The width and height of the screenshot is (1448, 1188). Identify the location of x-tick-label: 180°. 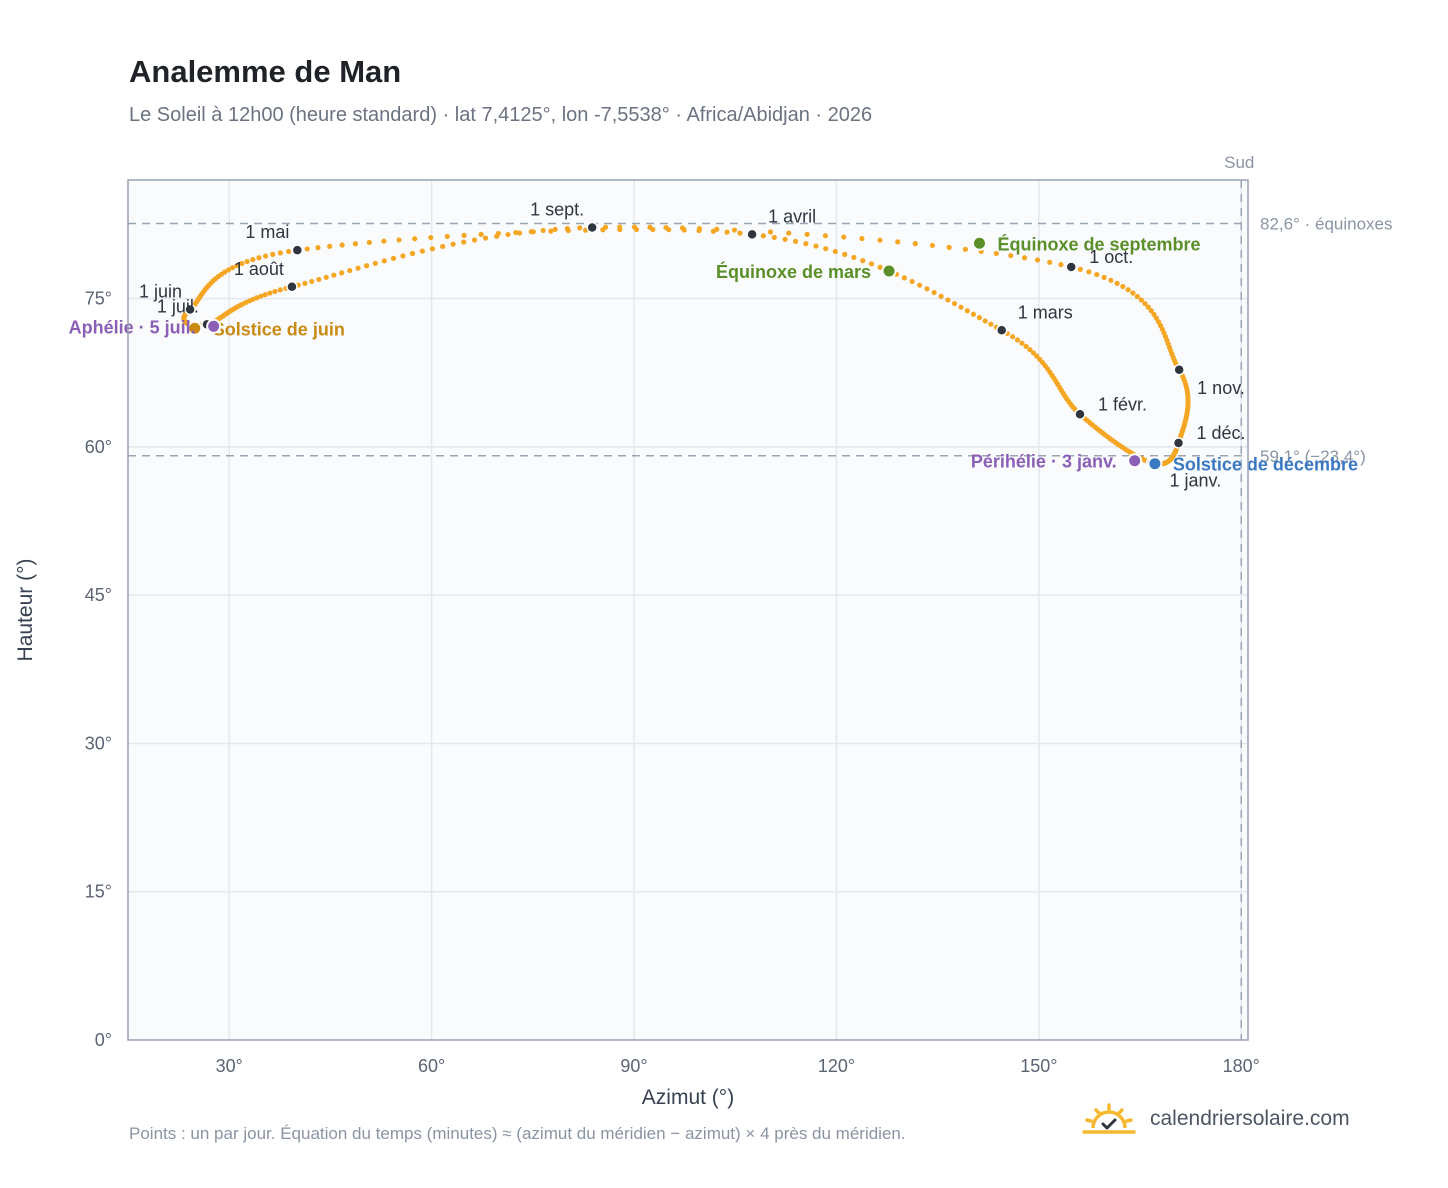
(1241, 1066).